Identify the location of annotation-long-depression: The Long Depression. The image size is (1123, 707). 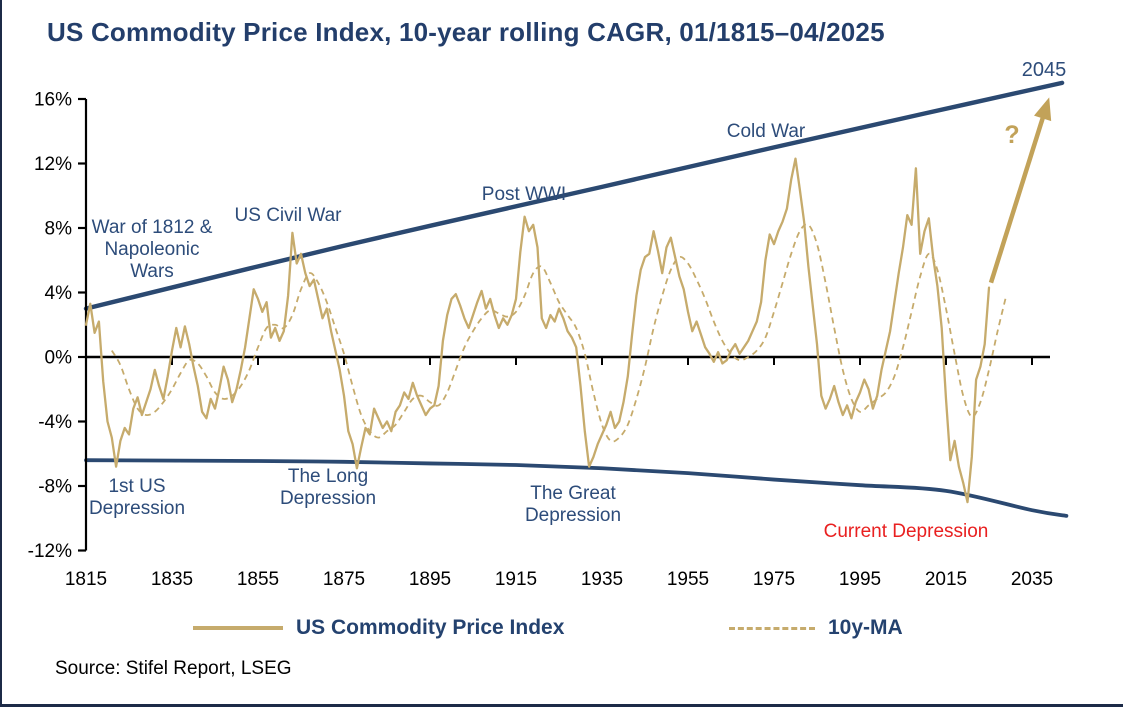
(328, 487).